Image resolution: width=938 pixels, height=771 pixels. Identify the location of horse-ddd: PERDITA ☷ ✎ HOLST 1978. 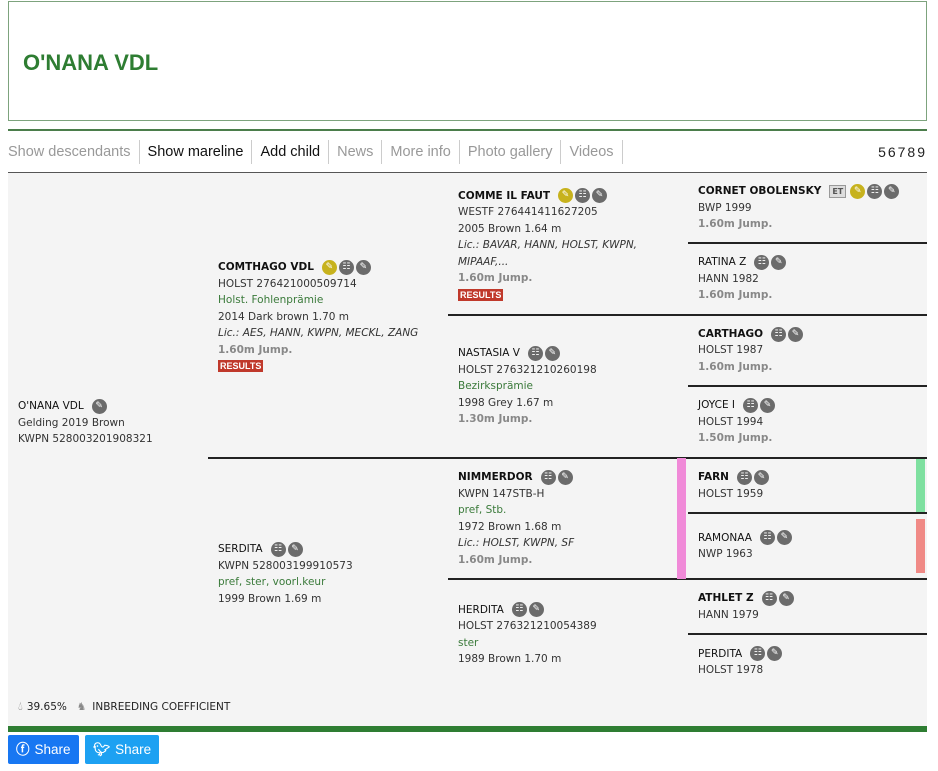
(807, 662).